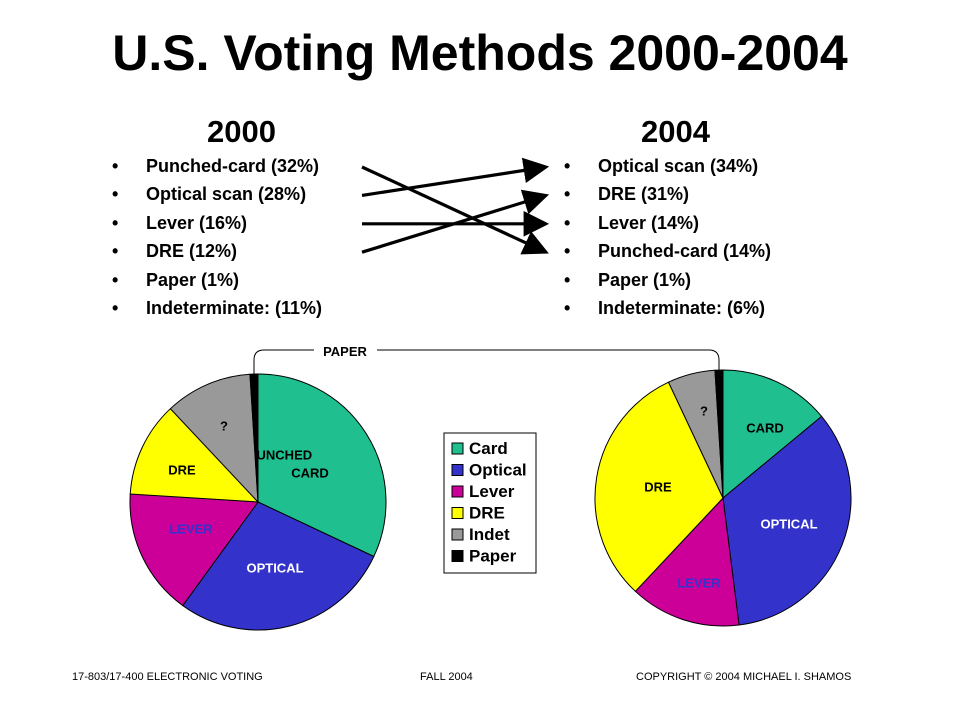  Describe the element at coordinates (345, 351) in the screenshot. I see `paper-callout-label: PAPER` at that location.